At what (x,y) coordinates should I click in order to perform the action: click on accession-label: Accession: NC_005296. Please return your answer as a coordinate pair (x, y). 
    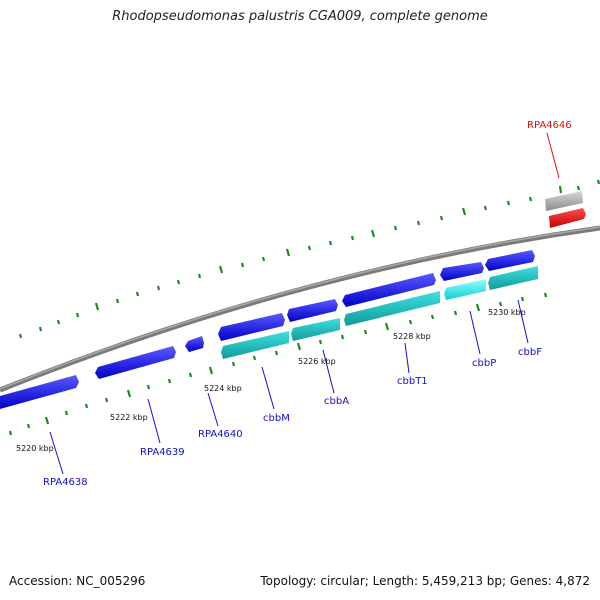
    Looking at the image, I should click on (77, 581).